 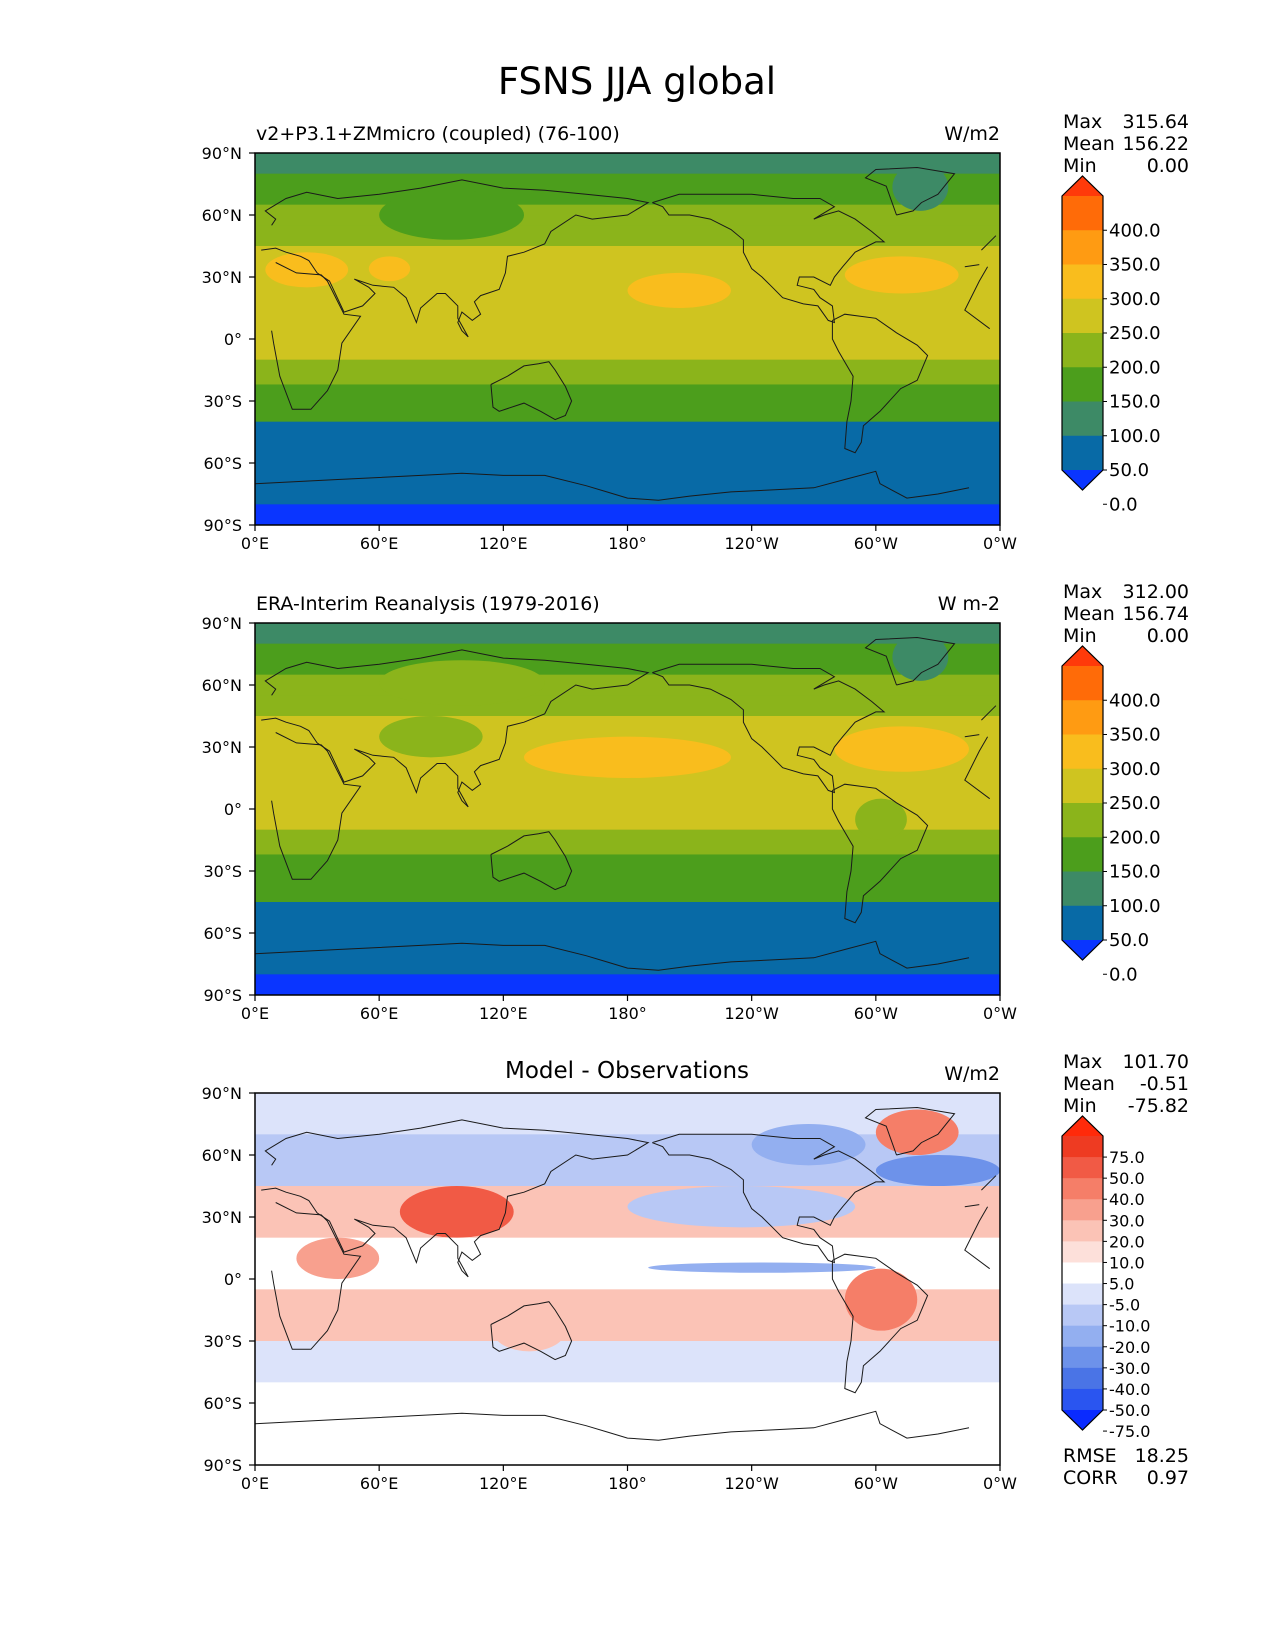 What do you see at coordinates (255, 1483) in the screenshot?
I see `x-tick-label: 0°E` at bounding box center [255, 1483].